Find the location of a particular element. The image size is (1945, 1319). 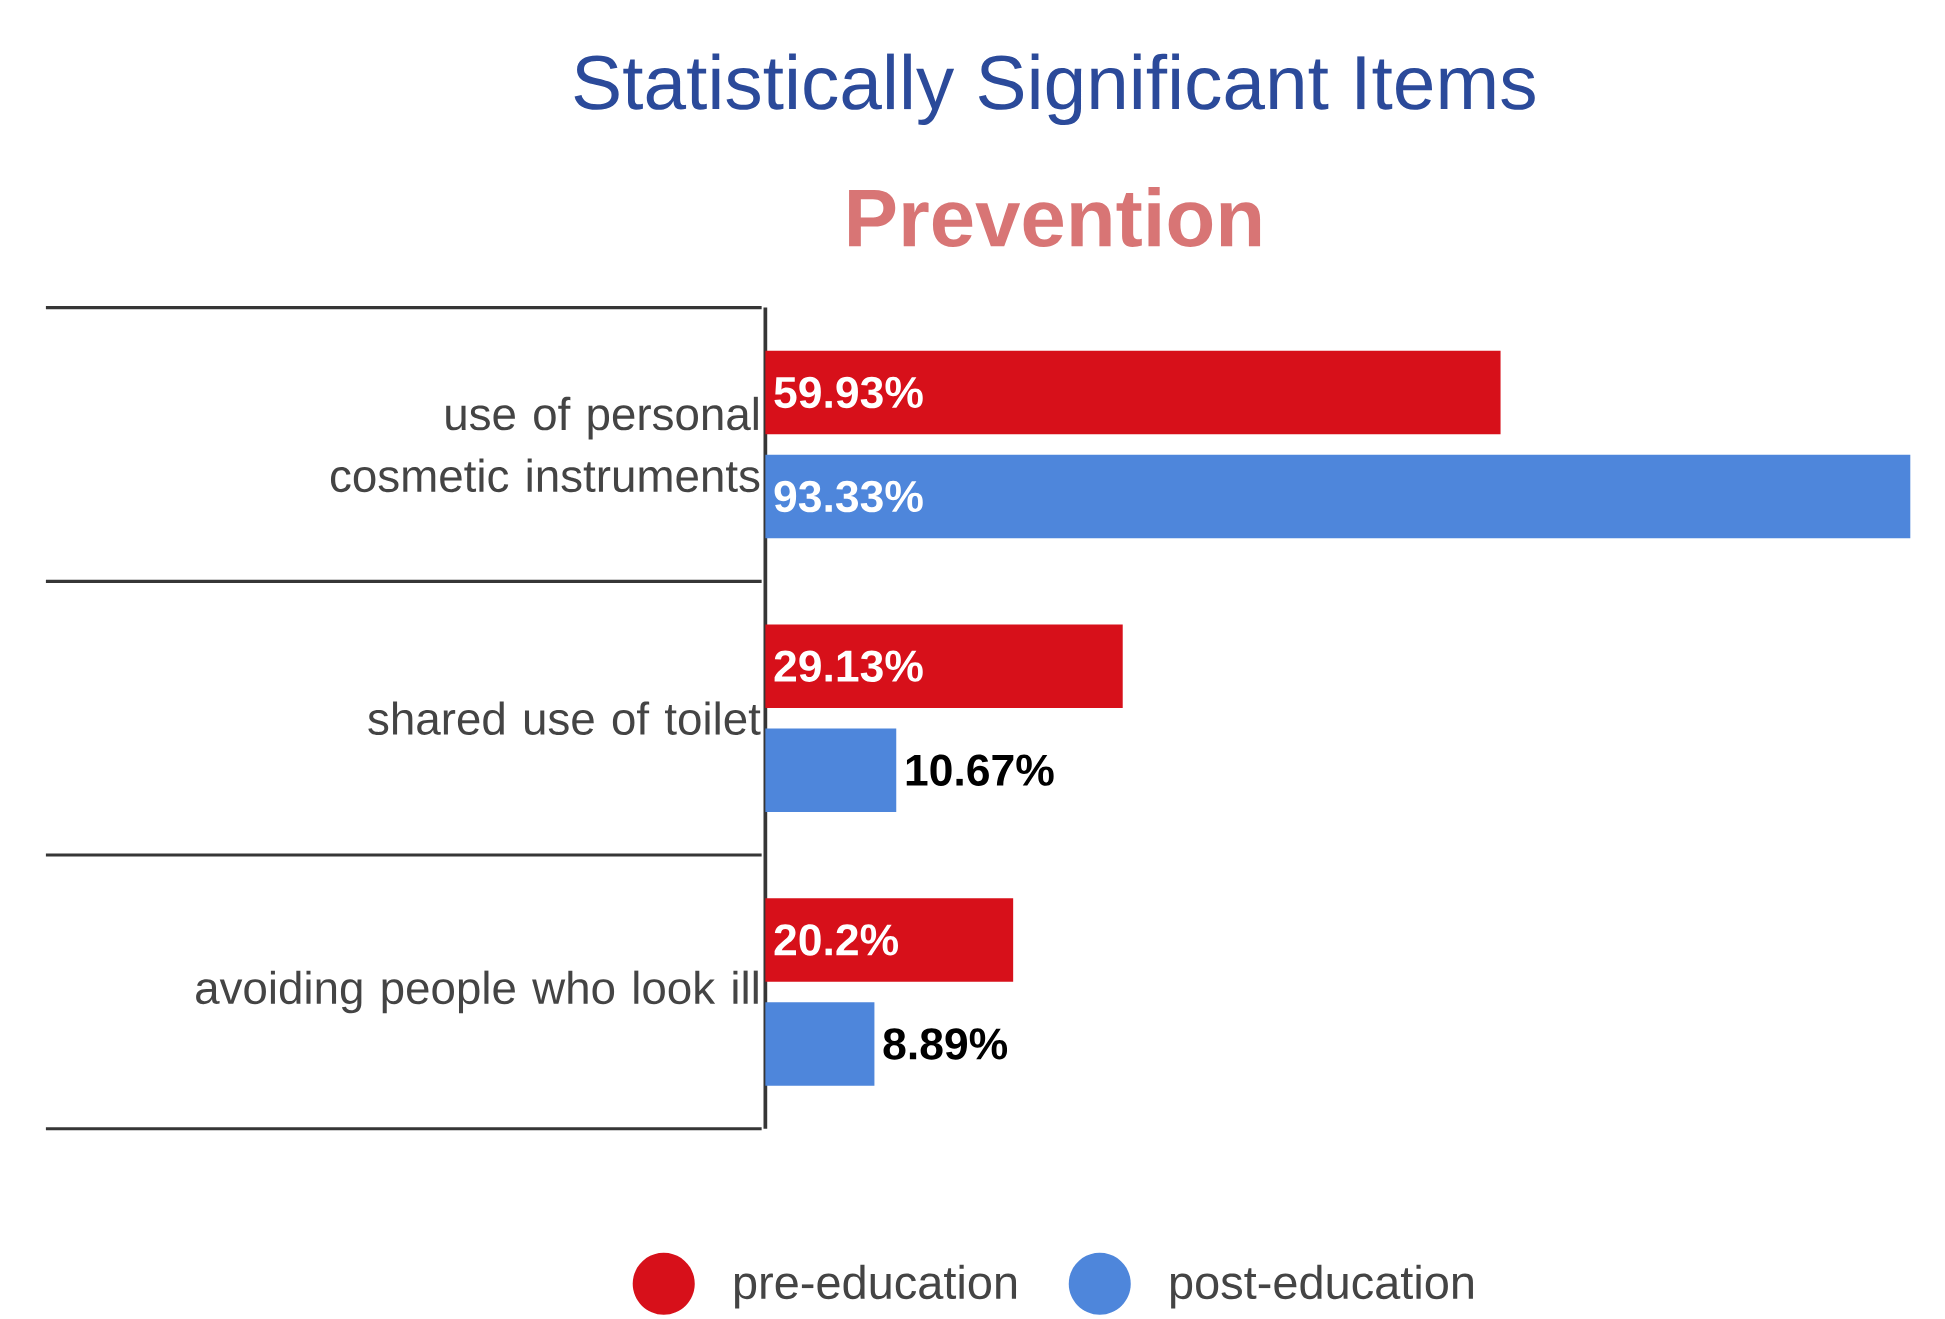

y-tick-label: shared use of toilet is located at coordinates (564, 718).